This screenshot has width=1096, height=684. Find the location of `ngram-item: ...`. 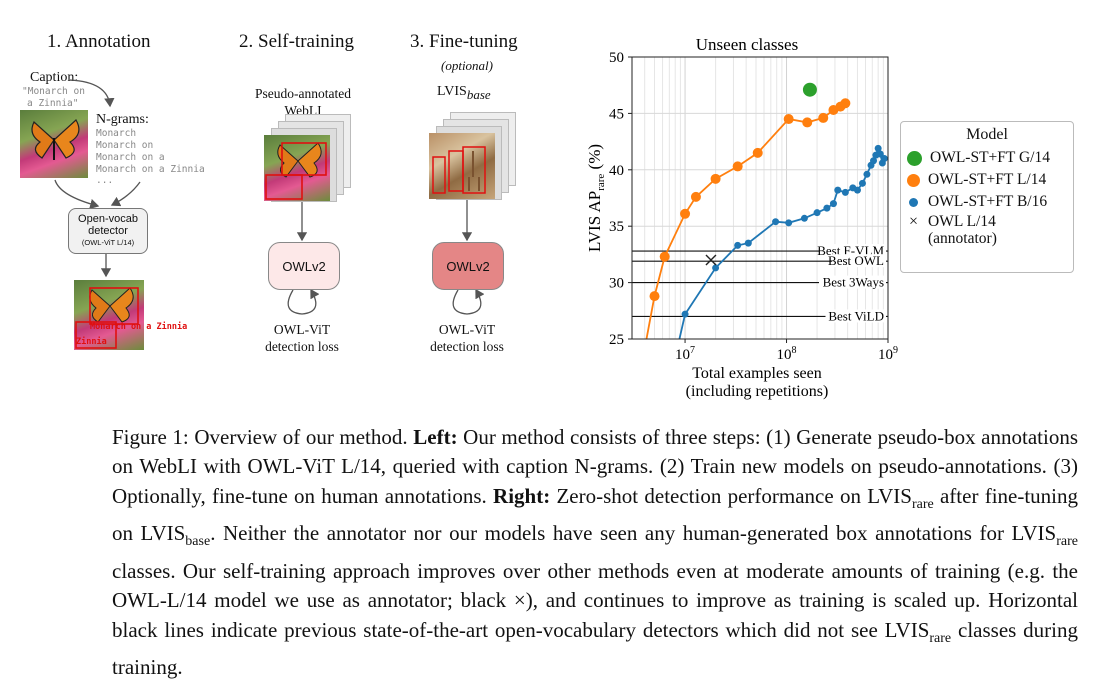

ngram-item: ... is located at coordinates (105, 180).